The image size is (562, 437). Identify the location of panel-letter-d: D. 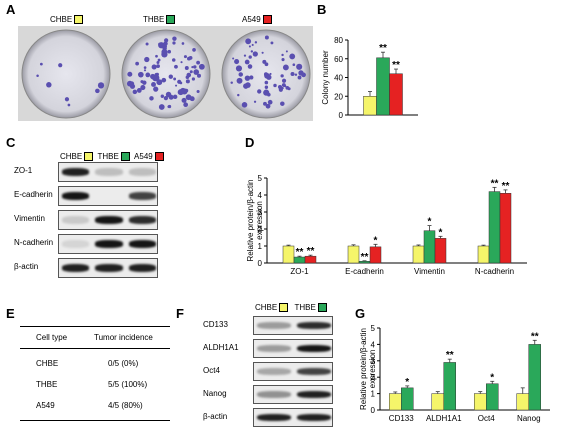
(250, 142).